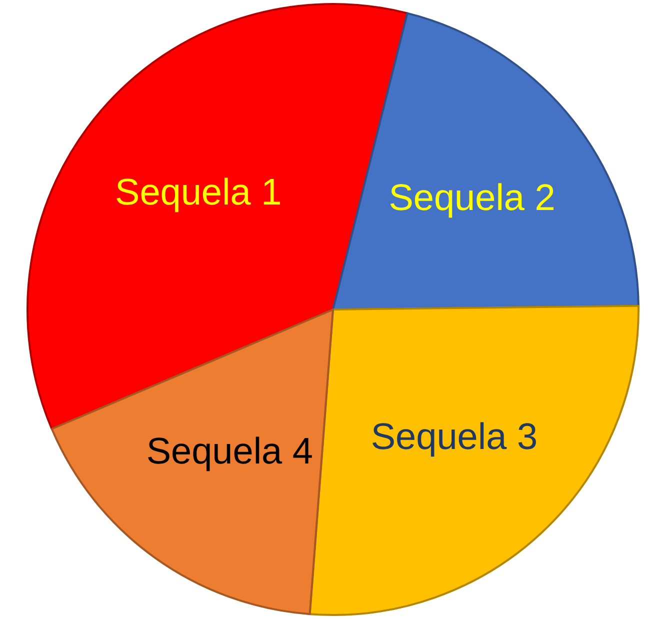 The width and height of the screenshot is (654, 619). What do you see at coordinates (454, 436) in the screenshot?
I see `slice-label: Sequela 3` at bounding box center [454, 436].